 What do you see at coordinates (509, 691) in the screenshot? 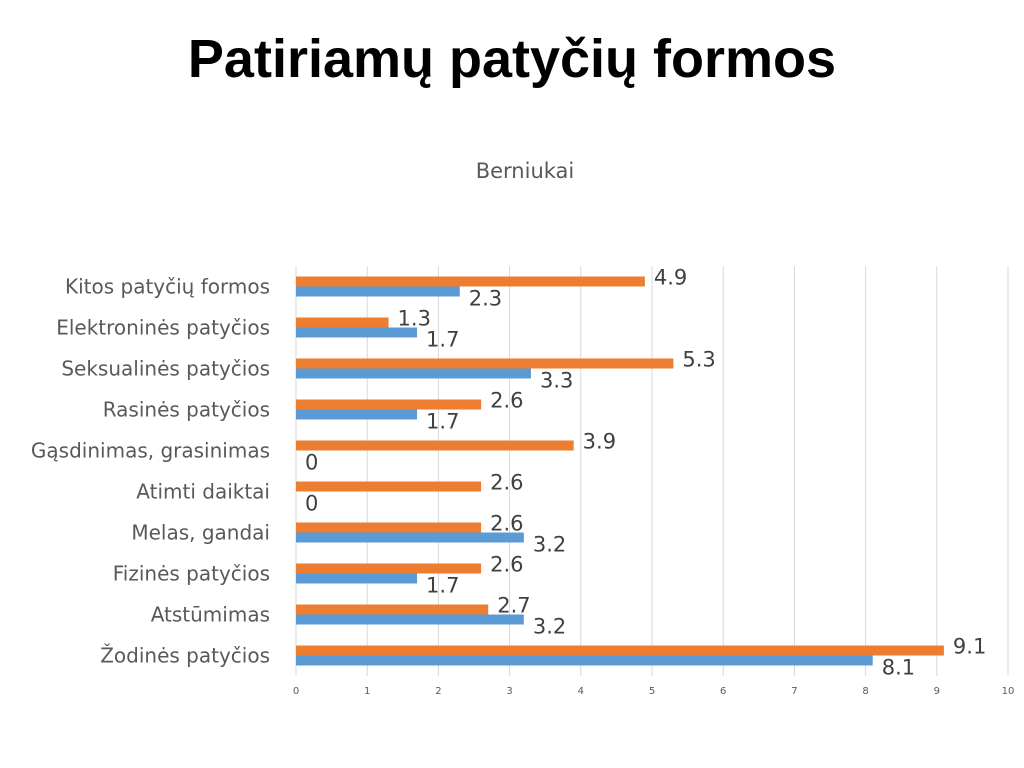
I see `x-tick-label: 3` at bounding box center [509, 691].